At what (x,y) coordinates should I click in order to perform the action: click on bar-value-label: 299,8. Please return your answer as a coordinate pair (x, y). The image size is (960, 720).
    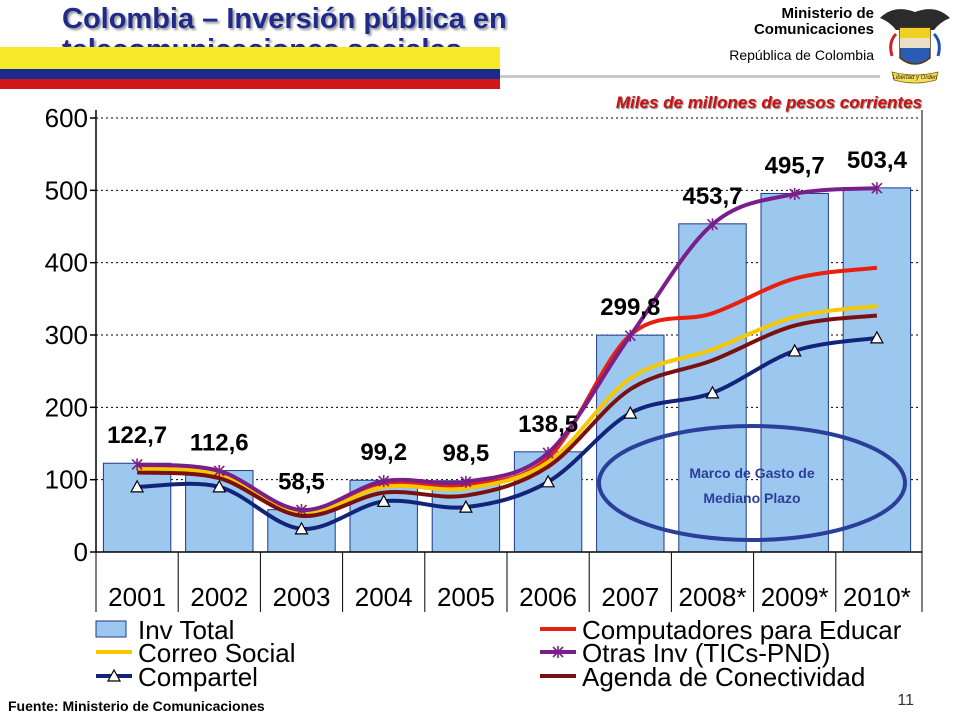
    Looking at the image, I should click on (630, 307).